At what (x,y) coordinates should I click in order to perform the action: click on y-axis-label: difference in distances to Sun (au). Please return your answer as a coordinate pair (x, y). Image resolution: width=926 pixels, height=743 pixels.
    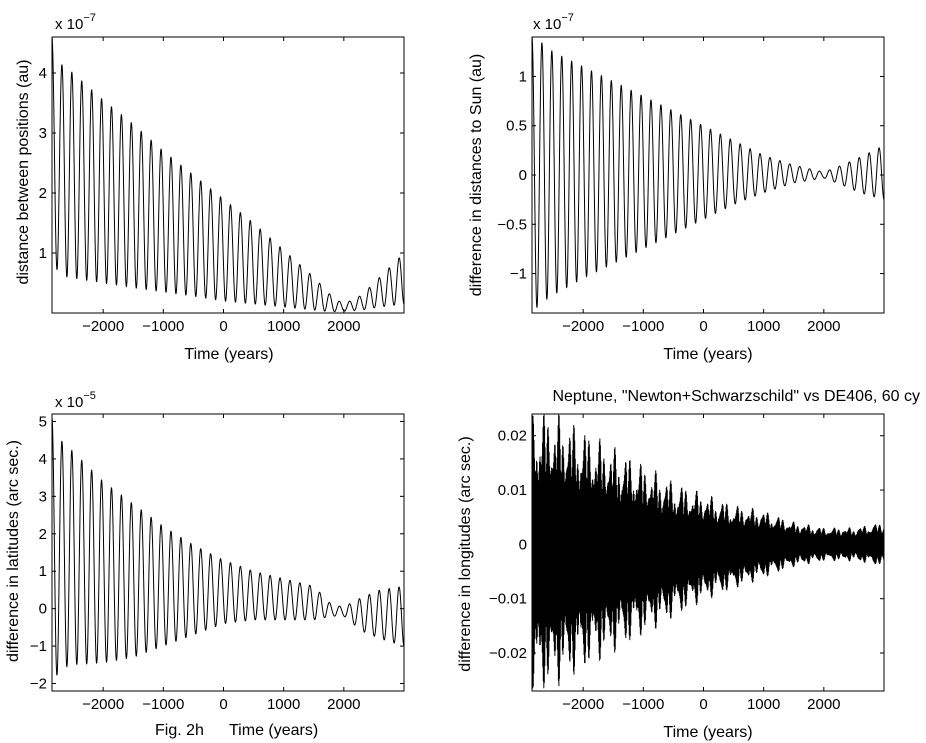
    Looking at the image, I should click on (476, 175).